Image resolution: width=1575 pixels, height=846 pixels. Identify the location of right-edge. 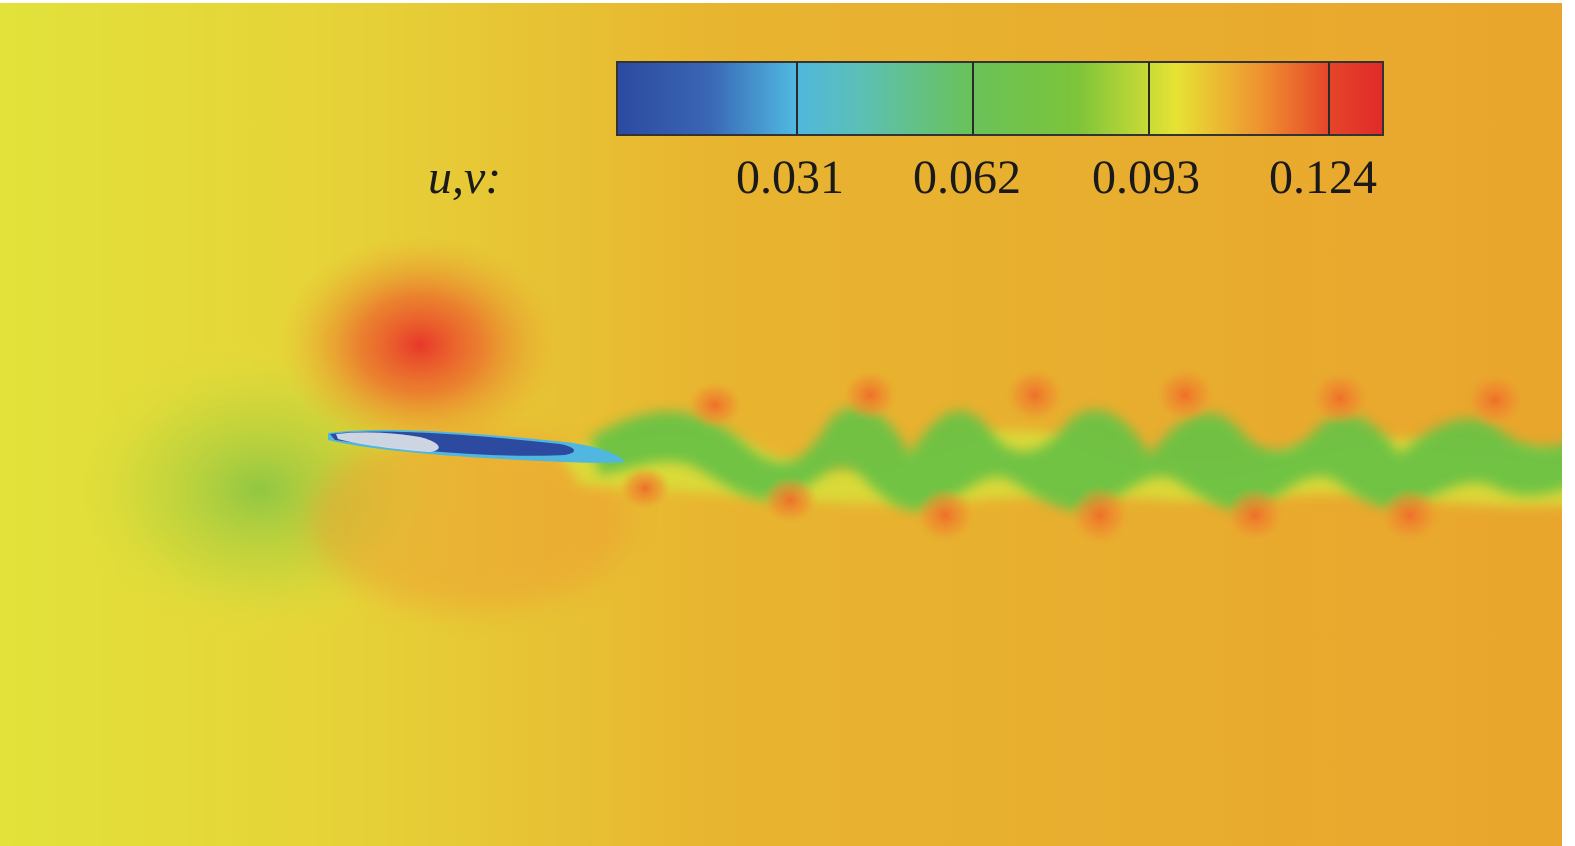
(1568, 423).